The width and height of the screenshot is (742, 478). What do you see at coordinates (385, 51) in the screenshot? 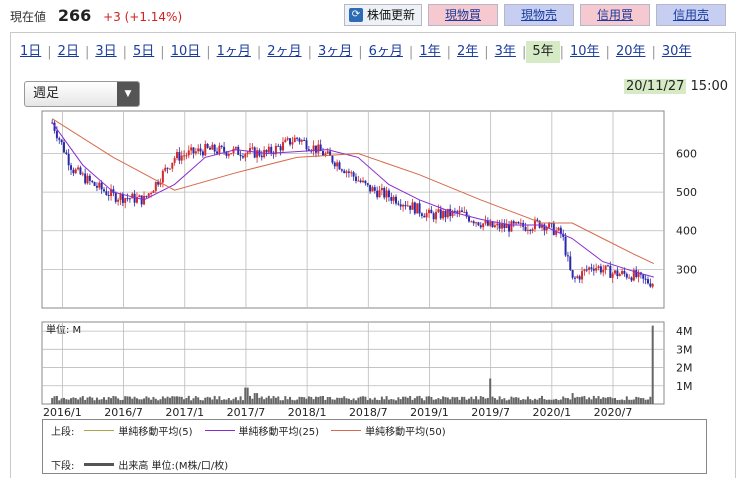
I see `period-tab: 6ヶ月` at bounding box center [385, 51].